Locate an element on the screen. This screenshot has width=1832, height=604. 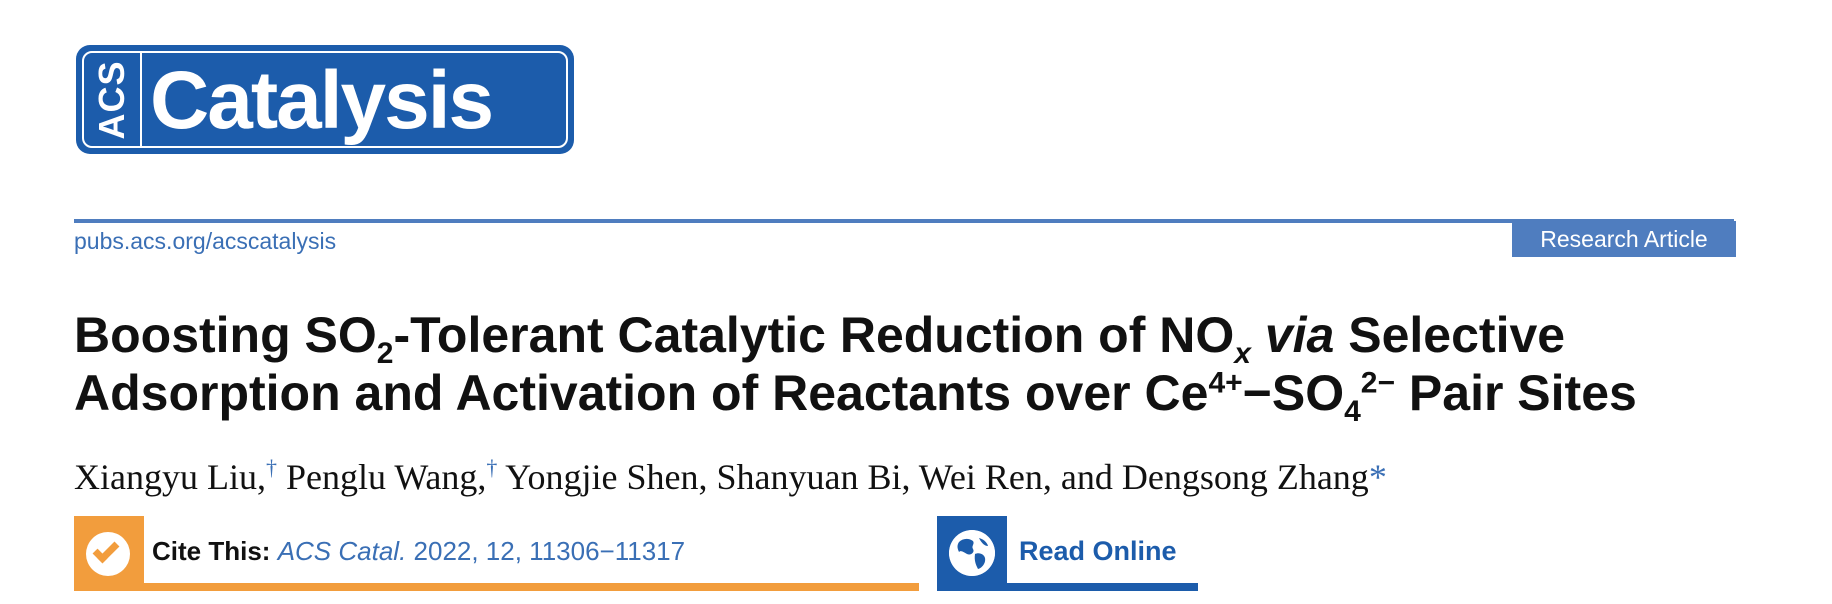
author-name: Penglu Wang, is located at coordinates (381, 477).